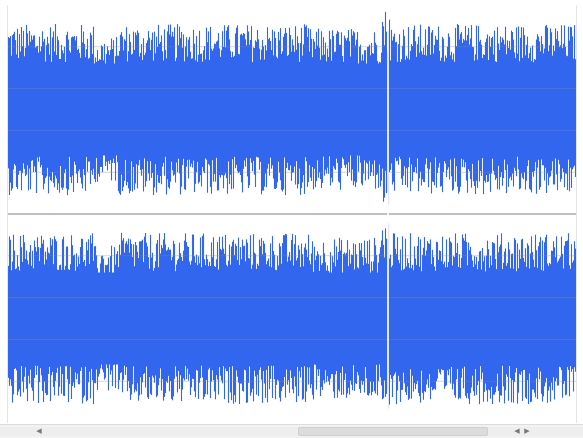  Describe the element at coordinates (39, 431) in the screenshot. I see `chevron-left-icon: ◀` at that location.